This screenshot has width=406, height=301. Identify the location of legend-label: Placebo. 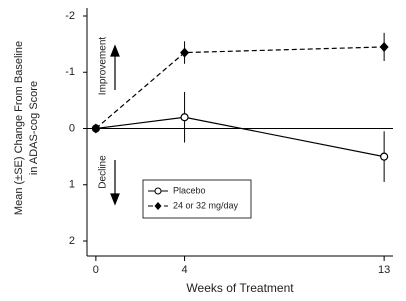
(189, 190).